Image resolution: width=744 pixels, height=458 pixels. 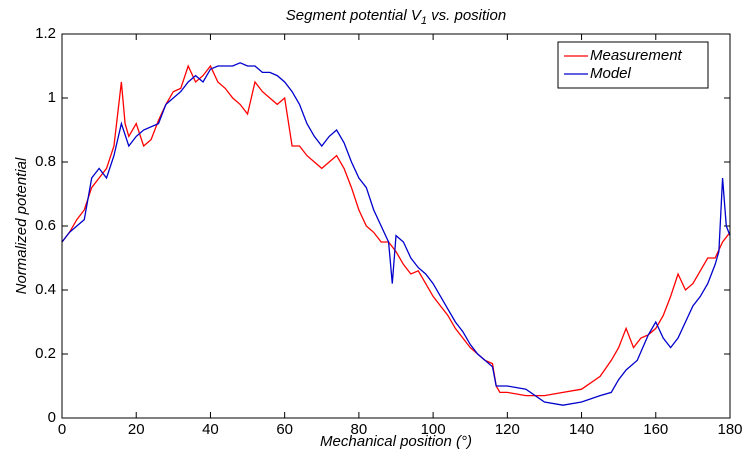 What do you see at coordinates (396, 441) in the screenshot?
I see `x-axis-label: Mechanical position (°)` at bounding box center [396, 441].